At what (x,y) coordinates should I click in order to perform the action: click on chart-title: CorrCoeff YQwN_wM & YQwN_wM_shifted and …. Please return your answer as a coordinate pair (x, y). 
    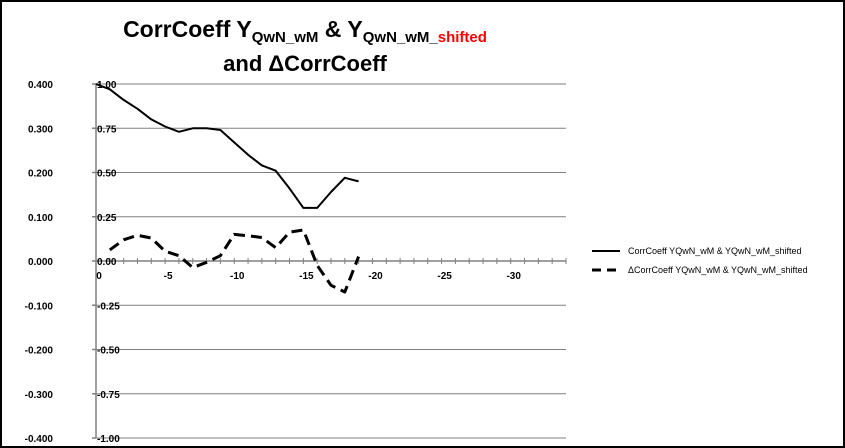
    Looking at the image, I should click on (305, 46).